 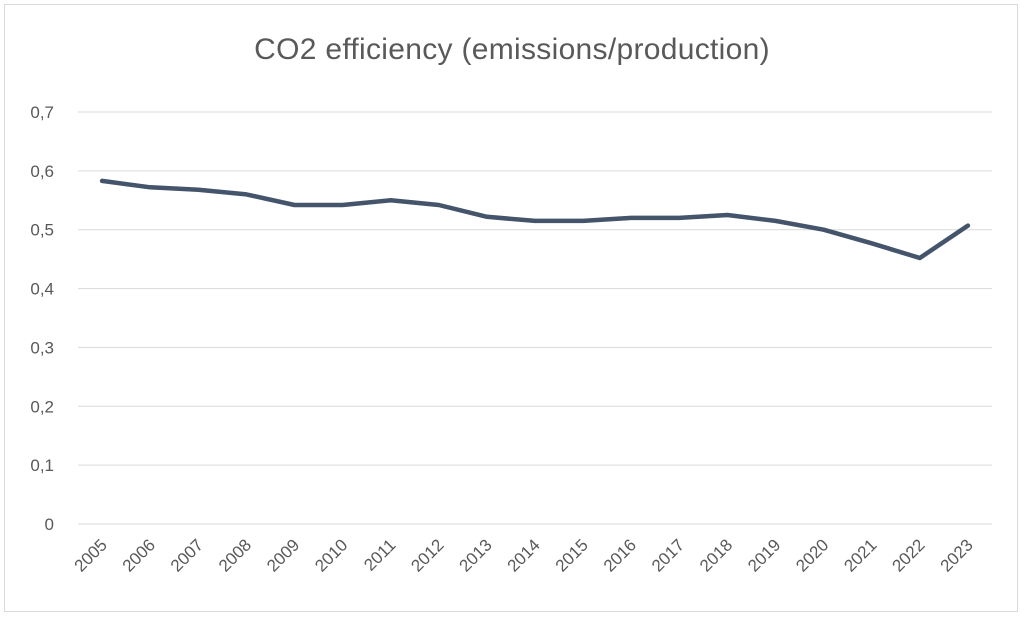 What do you see at coordinates (42, 406) in the screenshot?
I see `y-tick-label: 0,2` at bounding box center [42, 406].